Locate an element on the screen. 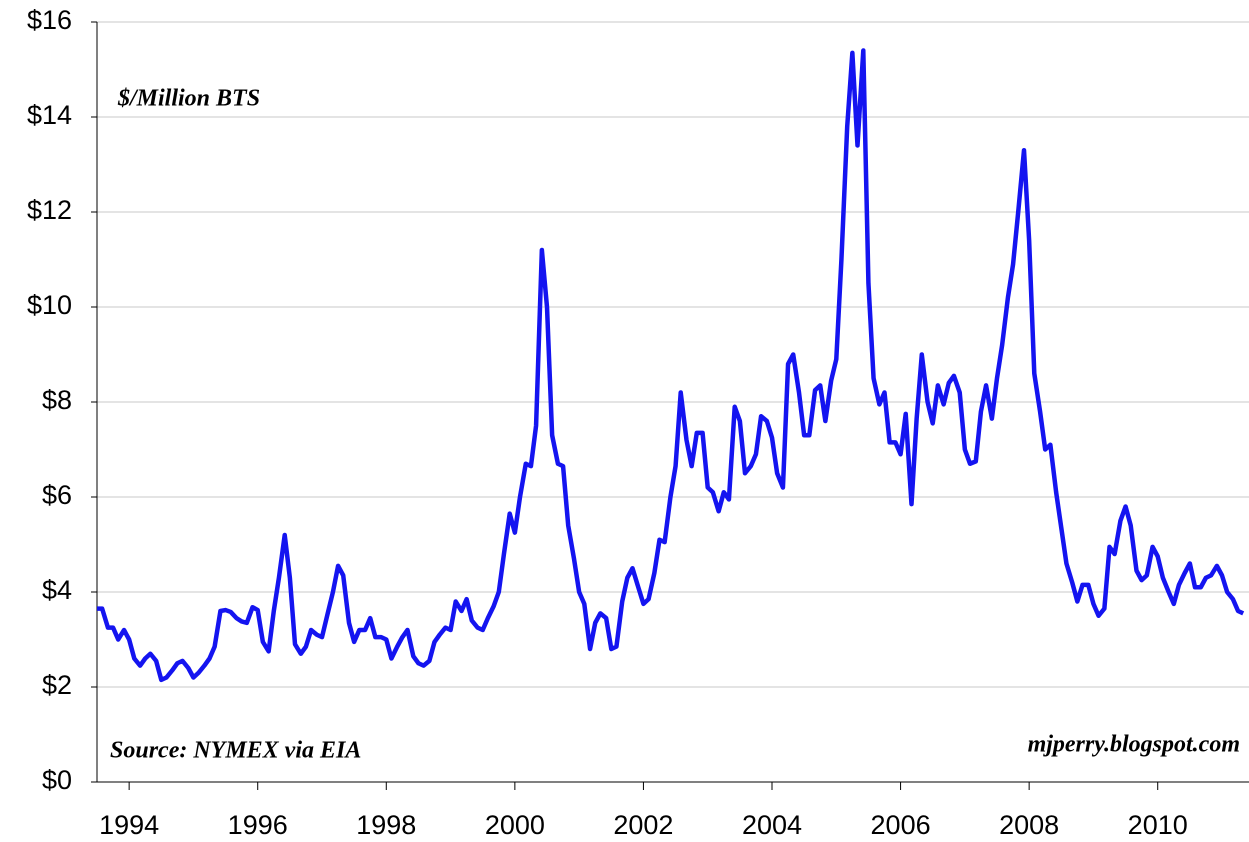  x-tick-label: 1994 is located at coordinates (129, 825).